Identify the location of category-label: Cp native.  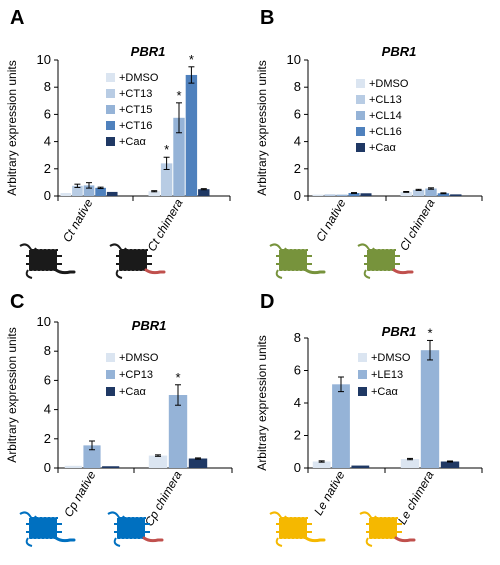
(80, 493).